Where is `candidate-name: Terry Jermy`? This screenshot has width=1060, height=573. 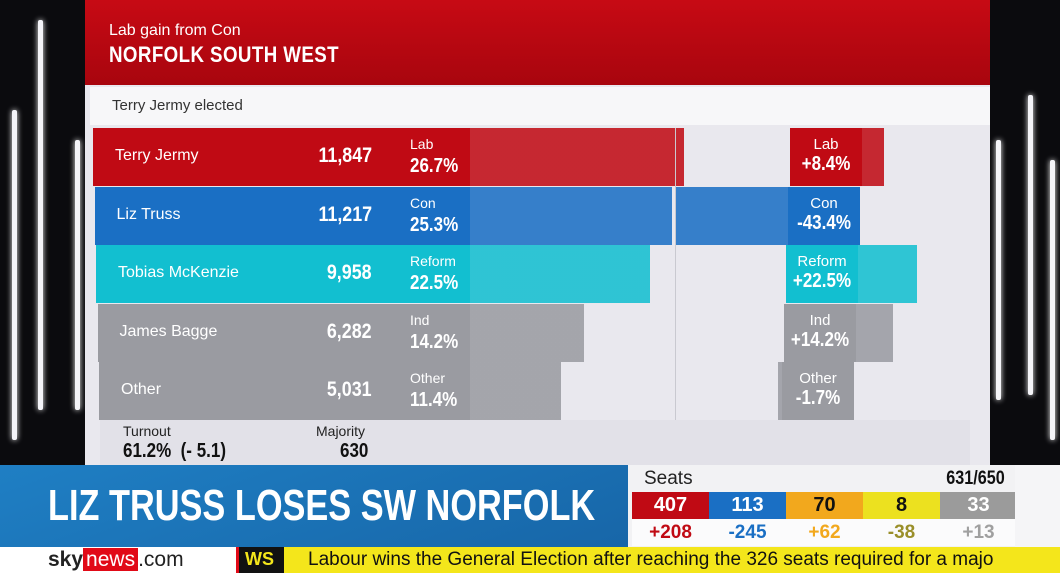 candidate-name: Terry Jermy is located at coordinates (157, 155).